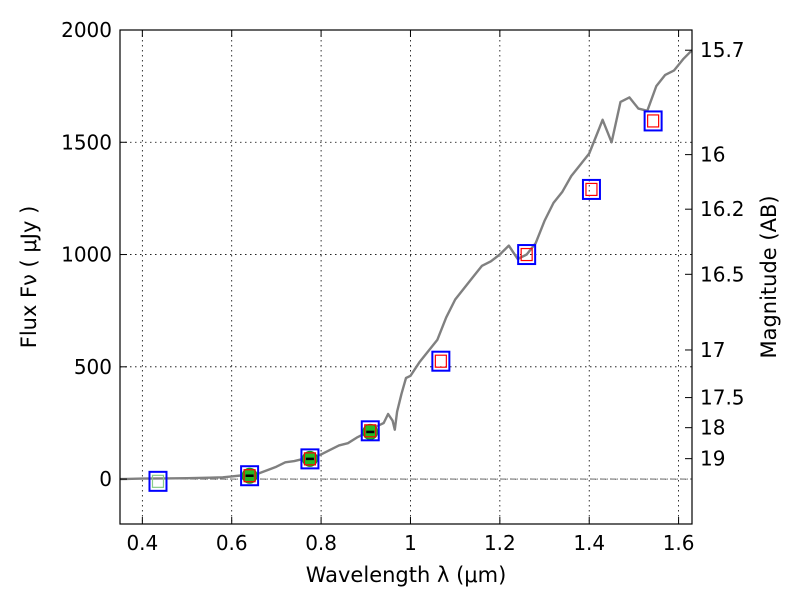 This screenshot has width=800, height=600. Describe the element at coordinates (232, 543) in the screenshot. I see `x-tick-label: 0.6` at that location.